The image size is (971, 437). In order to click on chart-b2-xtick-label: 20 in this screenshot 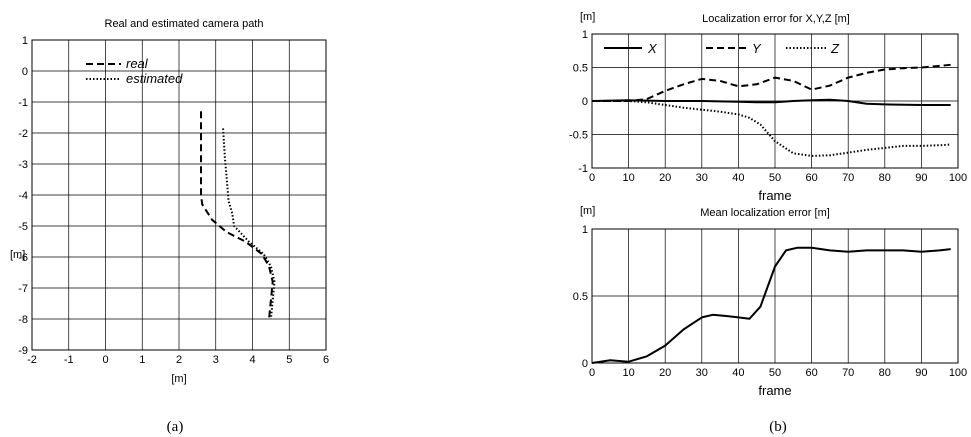, I will do `click(665, 373)`.